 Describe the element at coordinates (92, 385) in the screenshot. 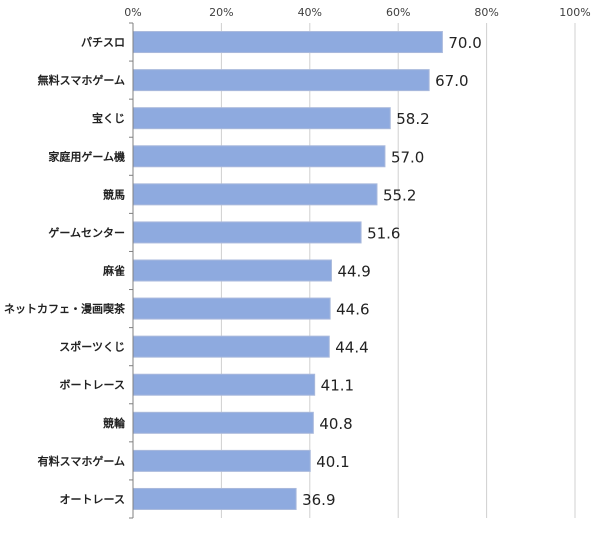

I see `category-label: ボートレース` at that location.